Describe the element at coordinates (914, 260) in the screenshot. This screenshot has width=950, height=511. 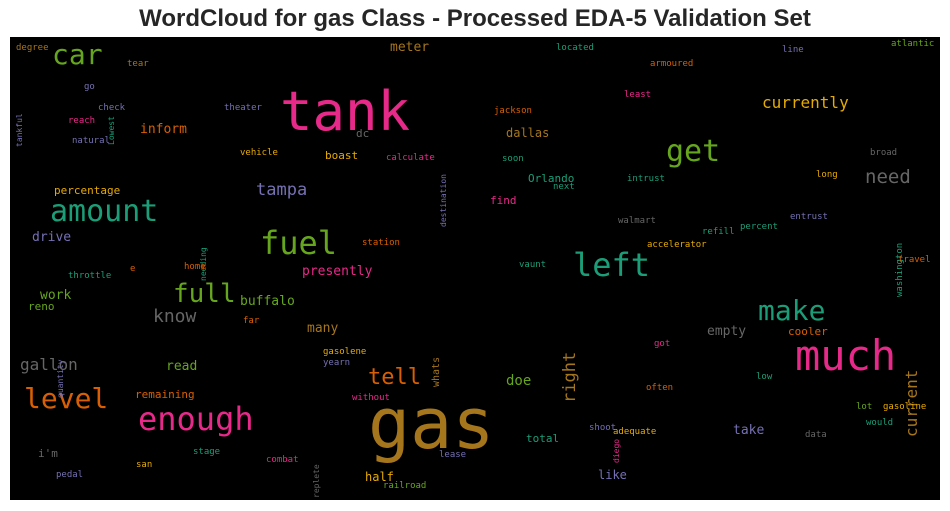
I see `word-travel: travel` at that location.